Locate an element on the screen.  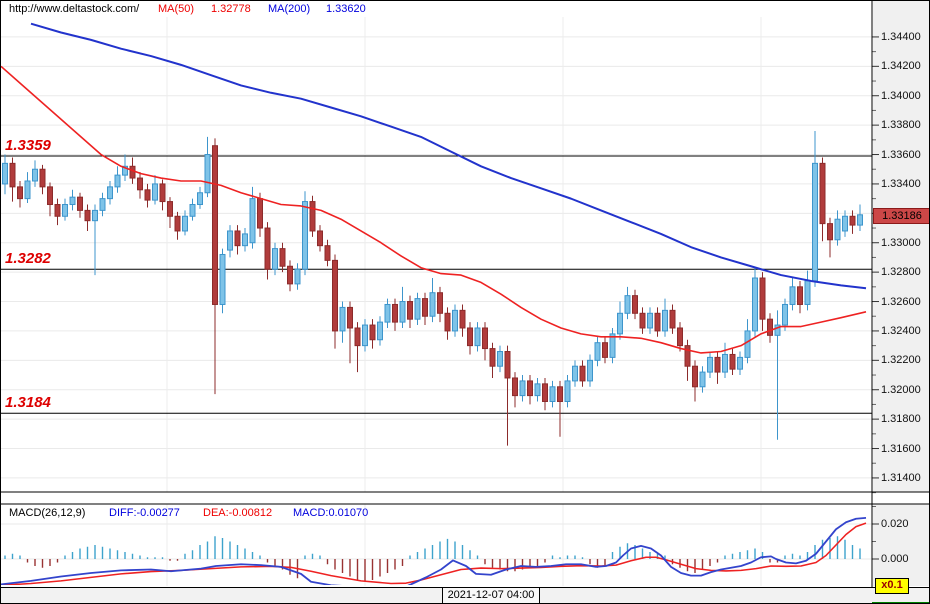
current-price-badge: 1.33186 is located at coordinates (901, 216).